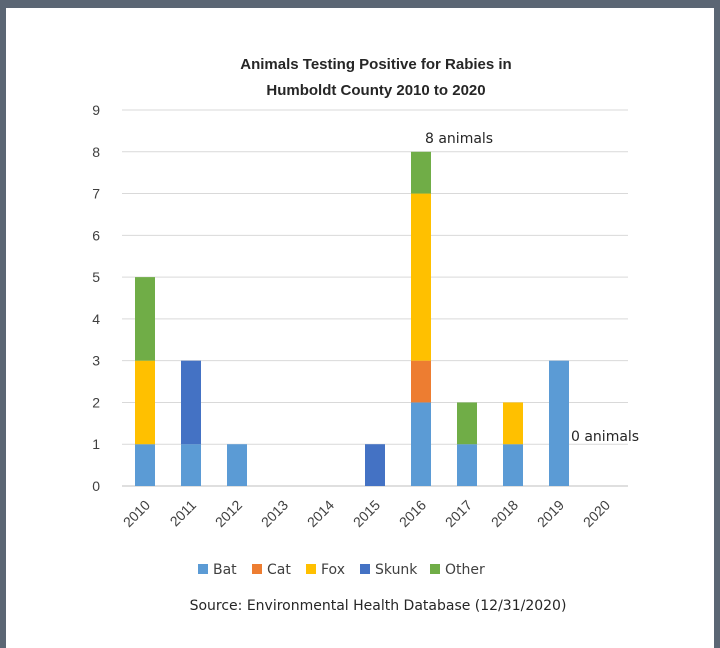  What do you see at coordinates (513, 465) in the screenshot?
I see `bar-segment-bat-2018` at bounding box center [513, 465].